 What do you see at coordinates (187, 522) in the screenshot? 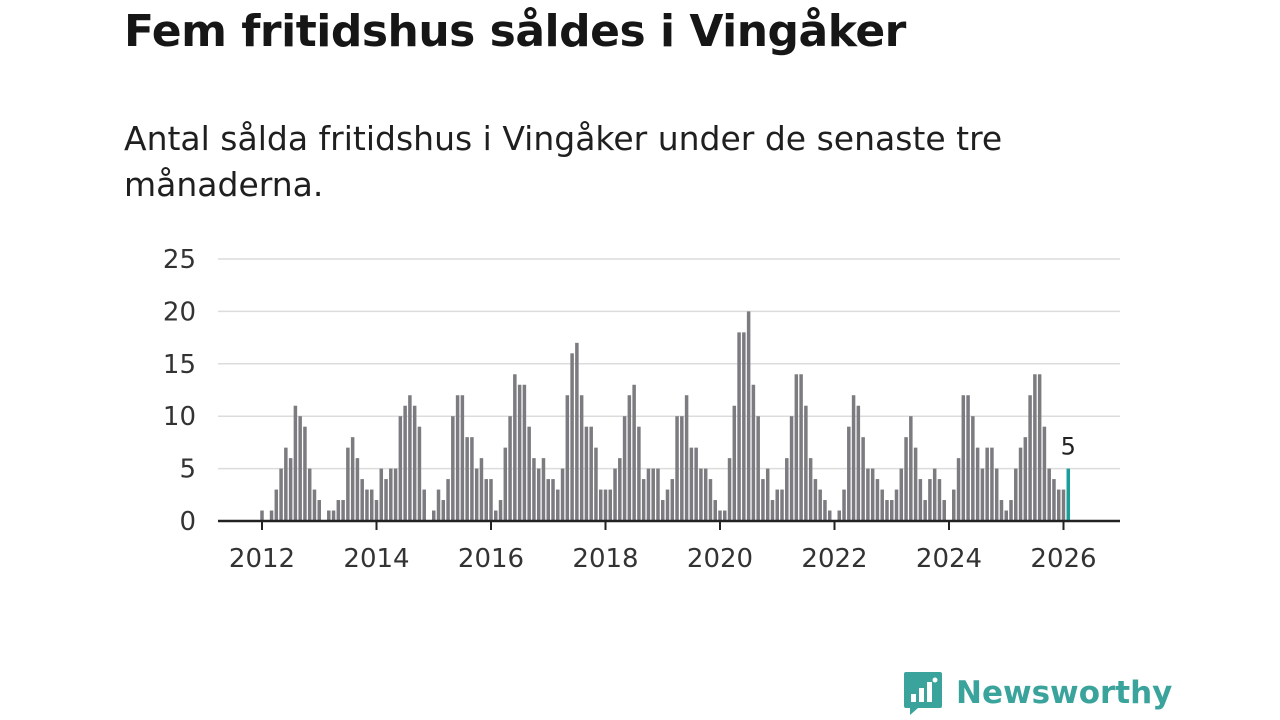
I see `y-tick-label: 0` at bounding box center [187, 522].